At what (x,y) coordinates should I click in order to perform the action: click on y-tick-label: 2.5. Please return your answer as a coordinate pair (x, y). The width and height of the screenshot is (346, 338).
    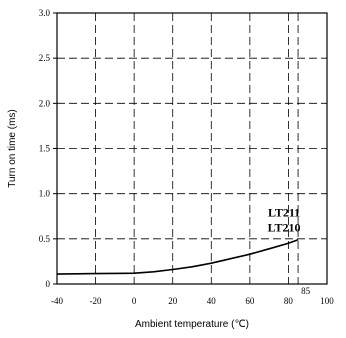
    Looking at the image, I should click on (45, 58).